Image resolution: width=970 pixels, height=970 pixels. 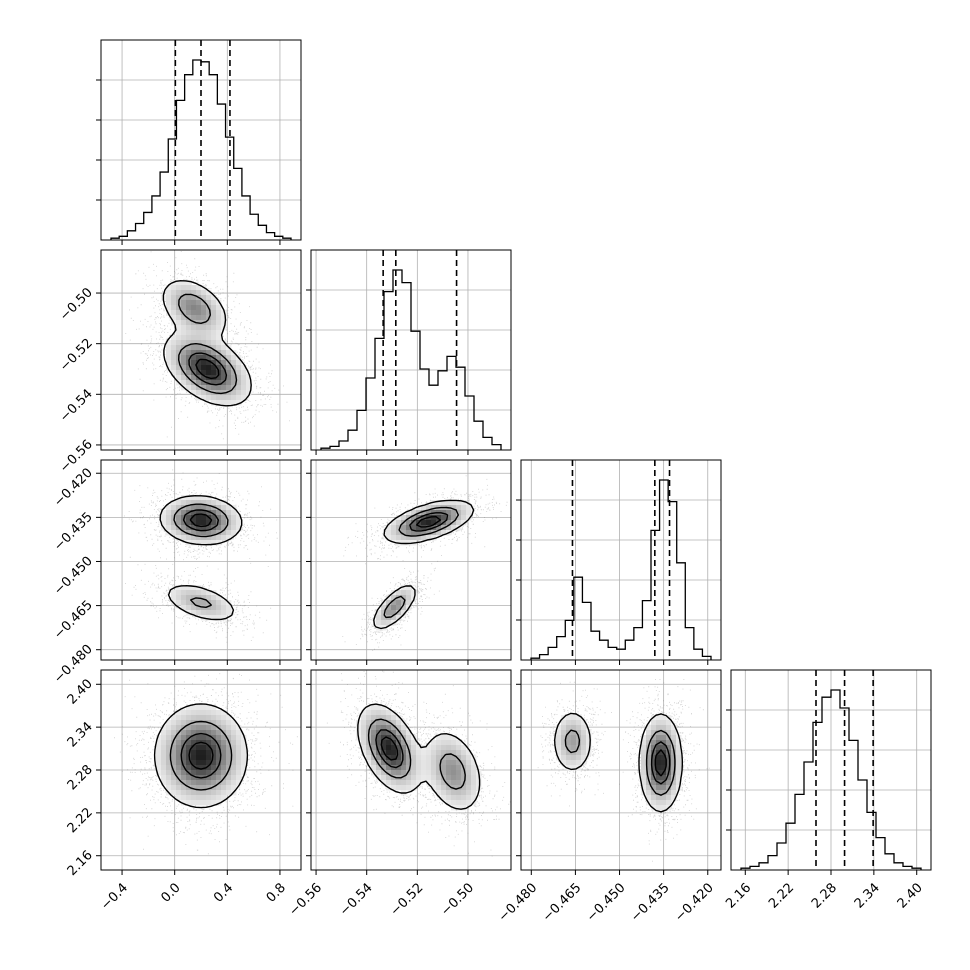 I want to click on y-tick-label: −0.420, so click(x=73, y=487).